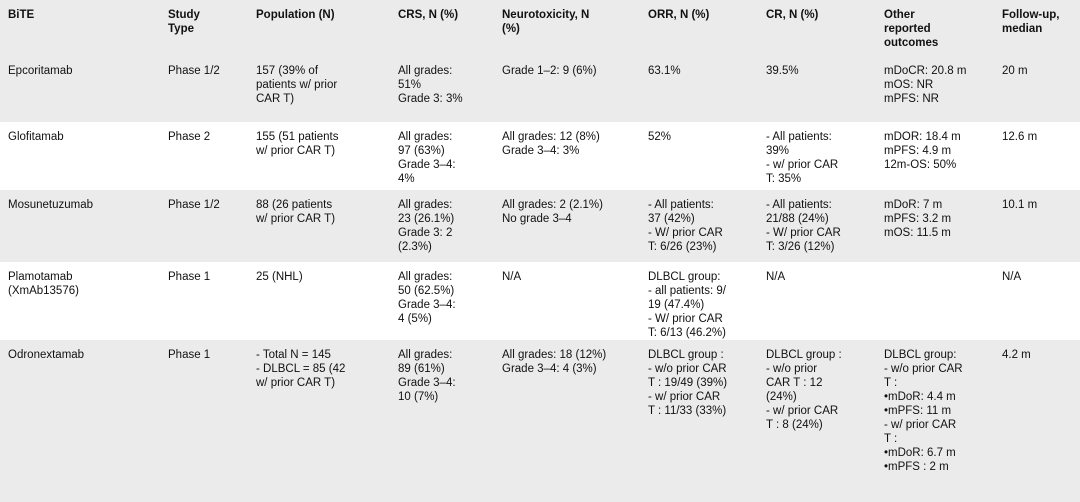  Describe the element at coordinates (537, 219) in the screenshot. I see `cell-line: No grade 3–4` at that location.